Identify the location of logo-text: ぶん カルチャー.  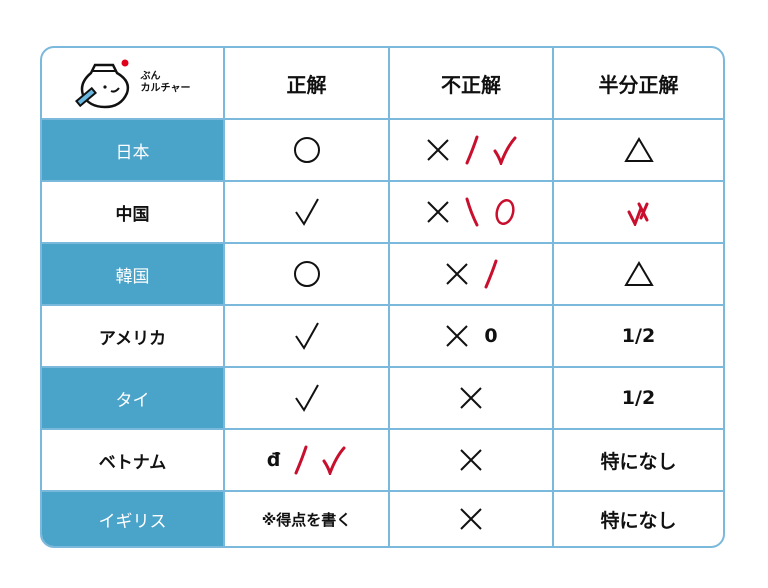
(166, 83).